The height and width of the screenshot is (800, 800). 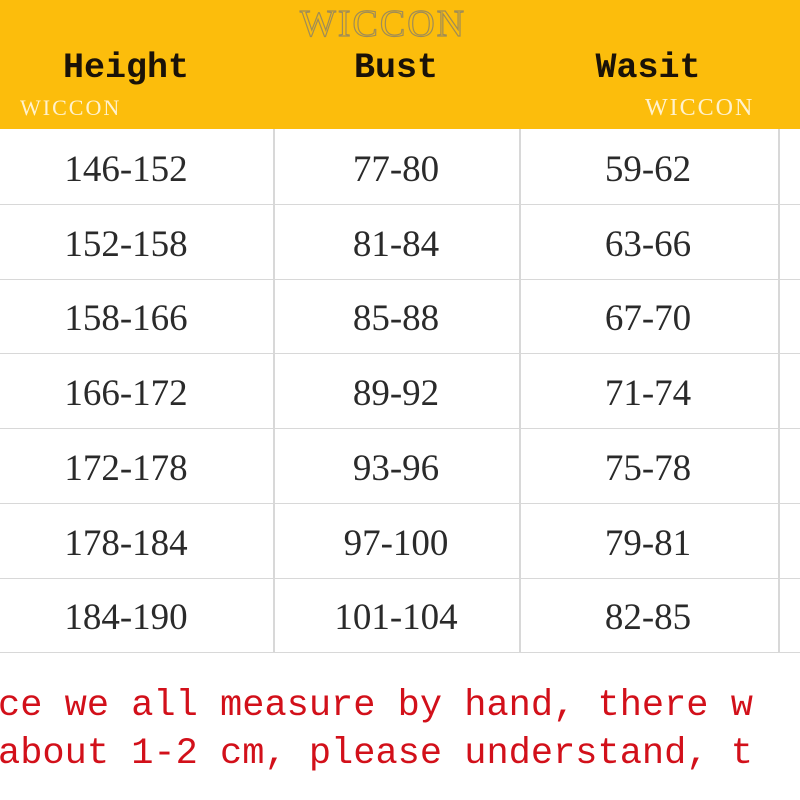 I want to click on cell-height: 166-172, so click(x=126, y=394).